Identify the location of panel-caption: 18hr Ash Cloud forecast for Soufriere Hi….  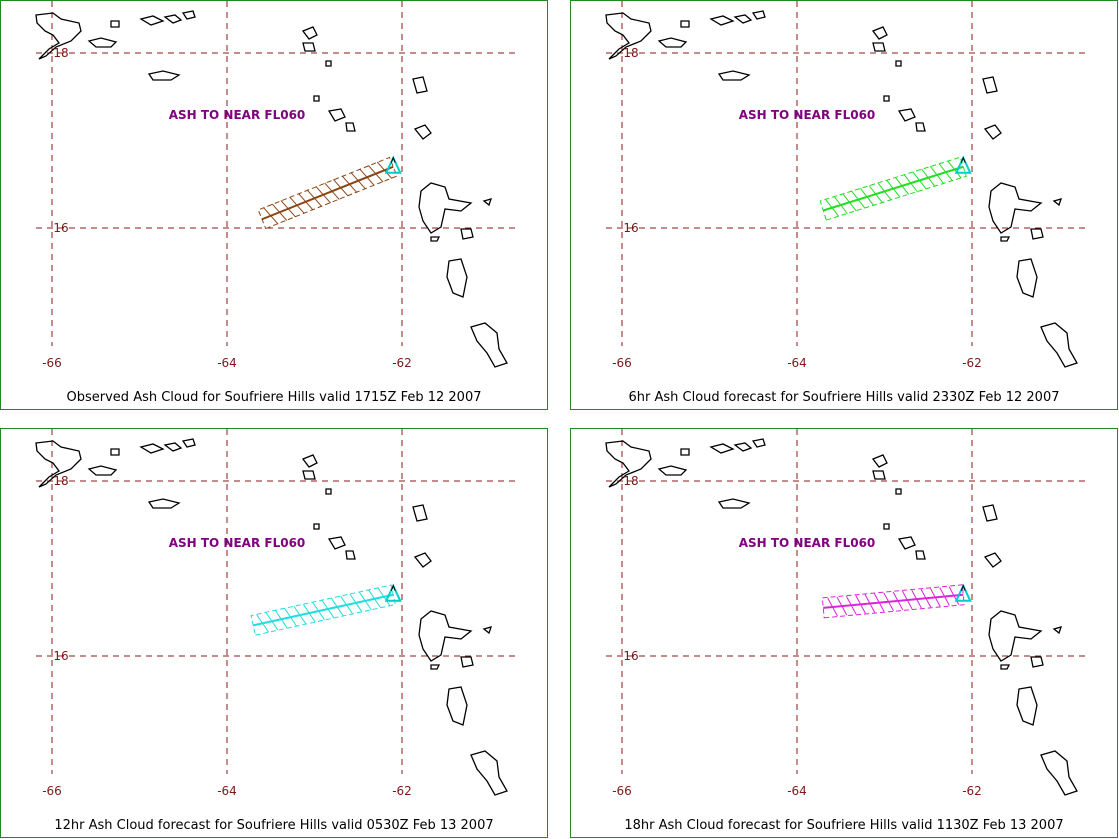
(844, 825).